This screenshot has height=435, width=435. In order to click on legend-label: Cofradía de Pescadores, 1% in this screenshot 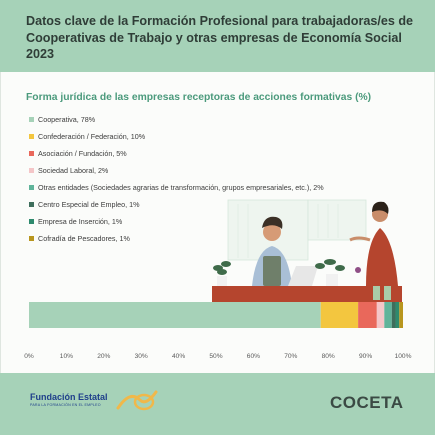, I will do `click(84, 238)`.